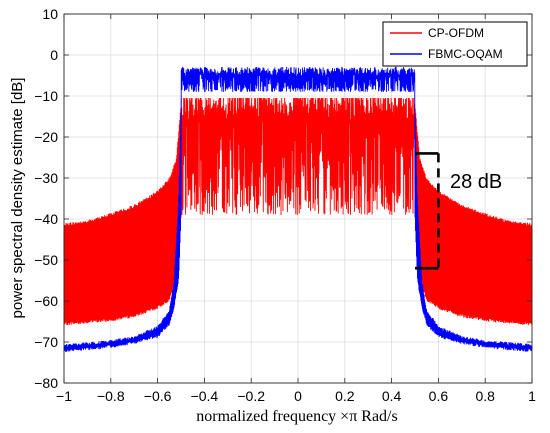 This screenshot has height=433, width=550. Describe the element at coordinates (46, 137) in the screenshot. I see `y-tick-label-3: −20` at that location.